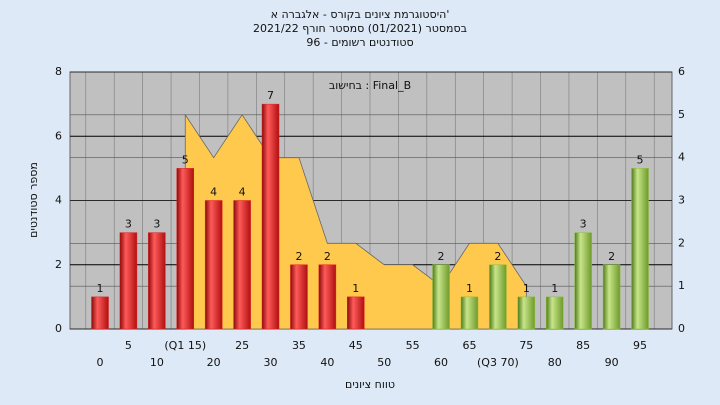 The image size is (720, 405). I want to click on y2-tick-label: 5, so click(681, 114).